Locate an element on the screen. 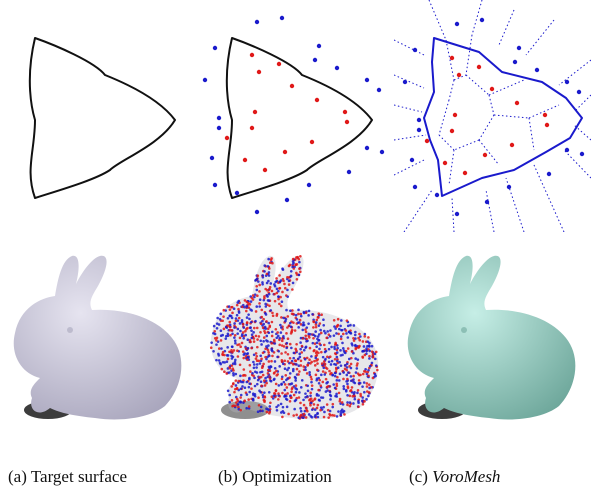  voromesh-bunny-body is located at coordinates (491, 337).